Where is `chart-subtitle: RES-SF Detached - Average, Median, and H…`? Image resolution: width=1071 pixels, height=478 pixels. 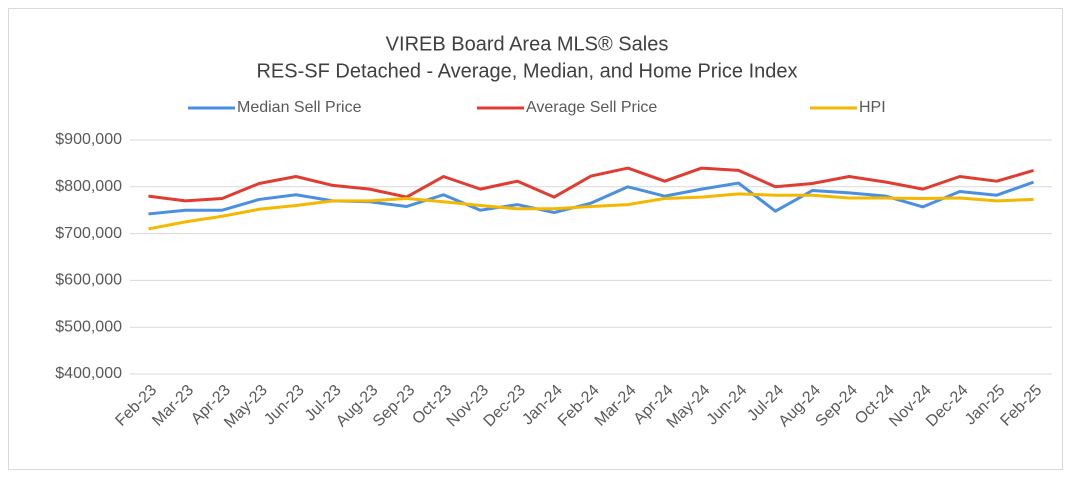
chart-subtitle: RES-SF Detached - Average, Median, and H… is located at coordinates (526, 71).